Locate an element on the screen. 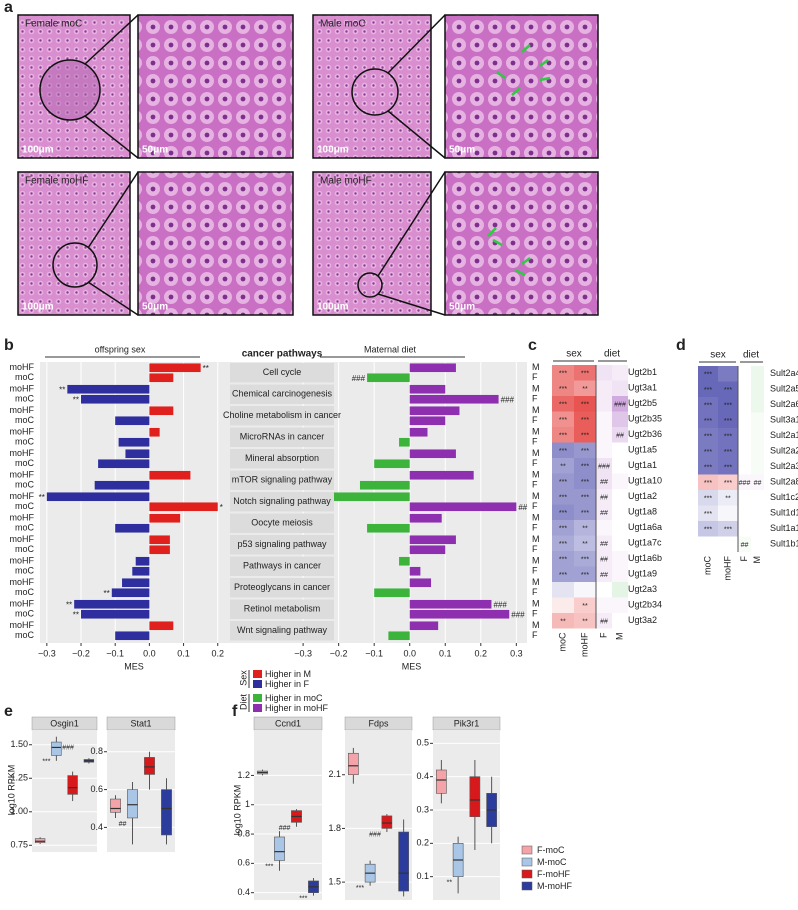 The width and height of the screenshot is (798, 910). y-tick-label: 0.6 is located at coordinates (243, 863).